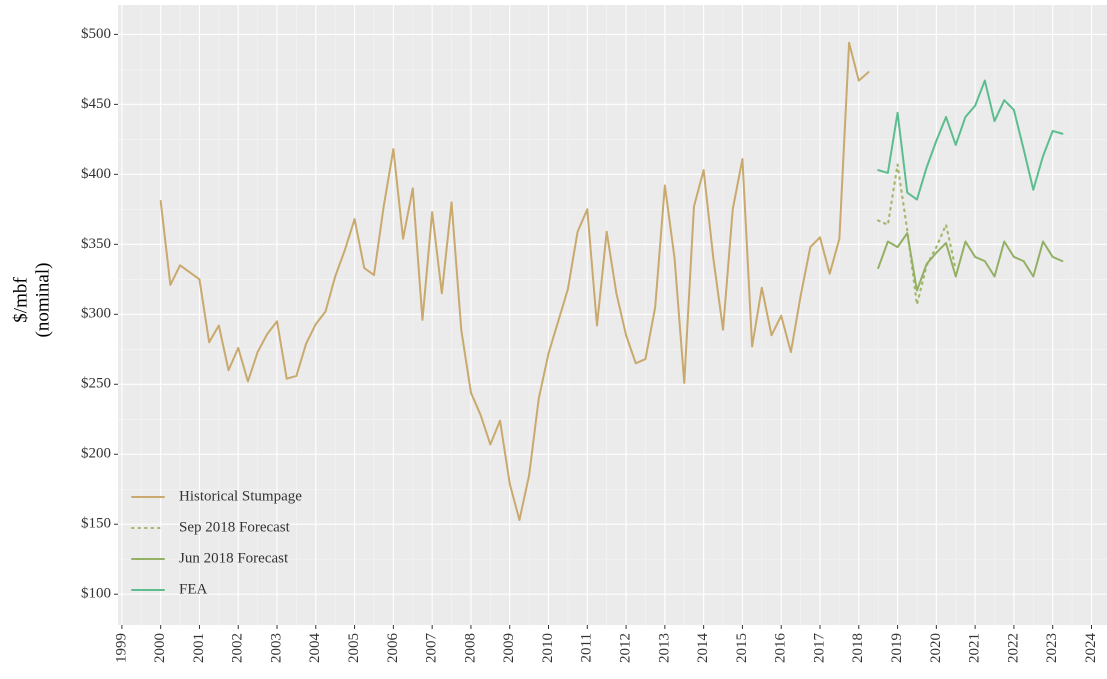 This screenshot has height=679, width=1107. What do you see at coordinates (509, 648) in the screenshot?
I see `x-tick-label: 2009` at bounding box center [509, 648].